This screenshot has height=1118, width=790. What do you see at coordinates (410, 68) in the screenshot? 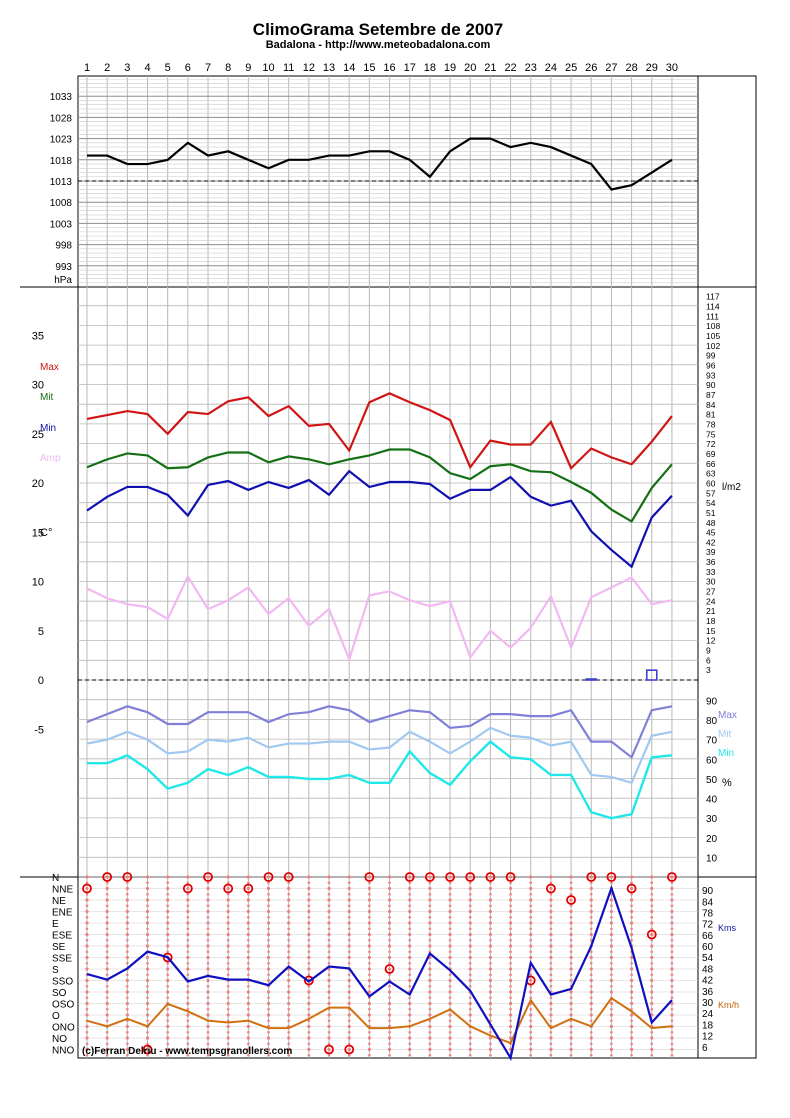
I see `day-label: 17` at bounding box center [410, 68].